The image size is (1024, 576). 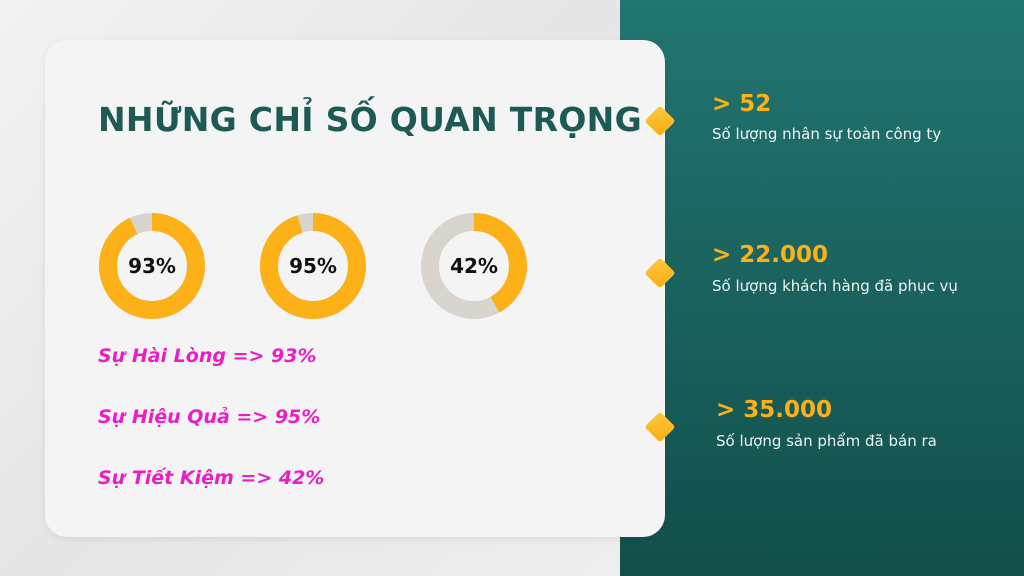 I want to click on donut-chart-3: 42%, so click(x=474, y=266).